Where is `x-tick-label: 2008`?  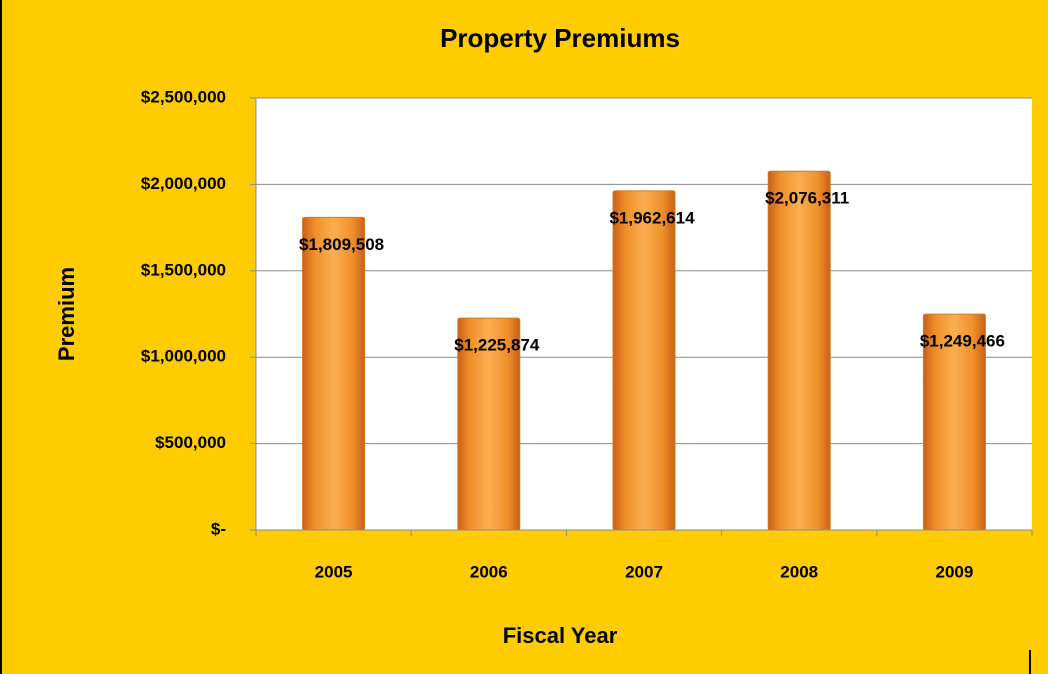 x-tick-label: 2008 is located at coordinates (799, 571).